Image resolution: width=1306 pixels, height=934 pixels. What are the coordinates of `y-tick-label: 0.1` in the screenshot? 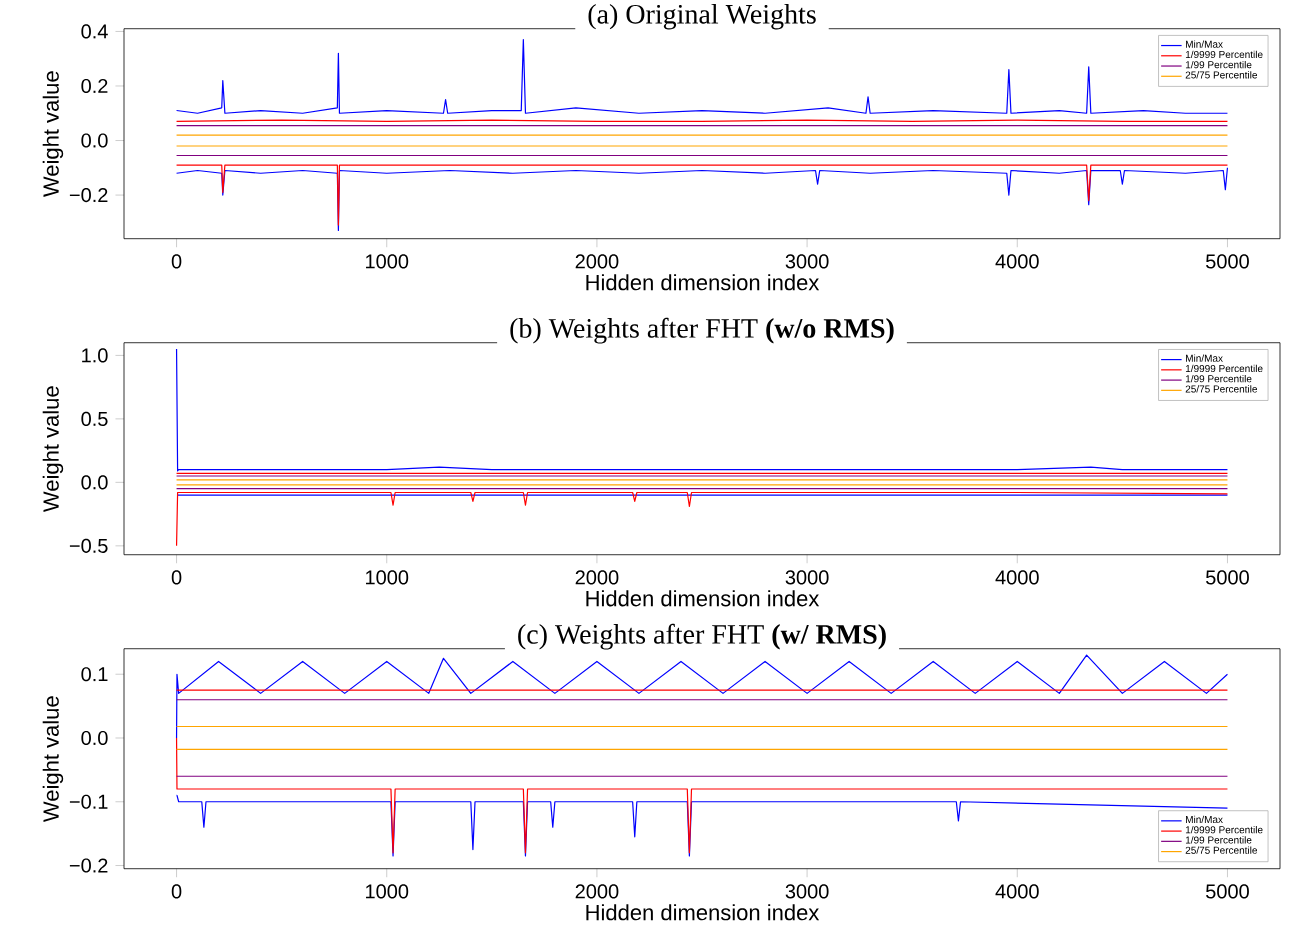 It's located at (94, 673).